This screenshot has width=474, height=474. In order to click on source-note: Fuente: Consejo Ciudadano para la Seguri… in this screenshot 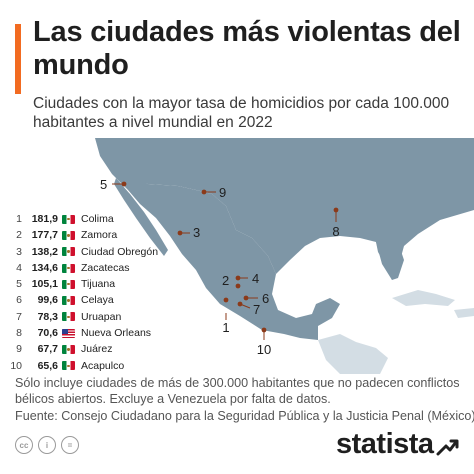, I will do `click(244, 416)`.